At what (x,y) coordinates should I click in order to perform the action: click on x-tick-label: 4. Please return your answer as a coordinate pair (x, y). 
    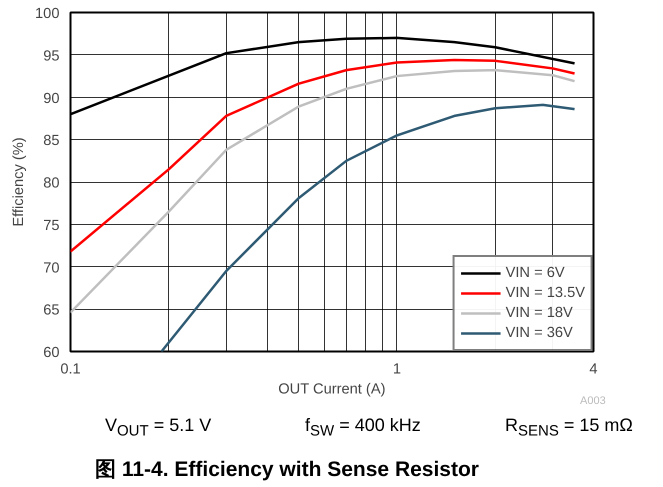
    Looking at the image, I should click on (593, 370).